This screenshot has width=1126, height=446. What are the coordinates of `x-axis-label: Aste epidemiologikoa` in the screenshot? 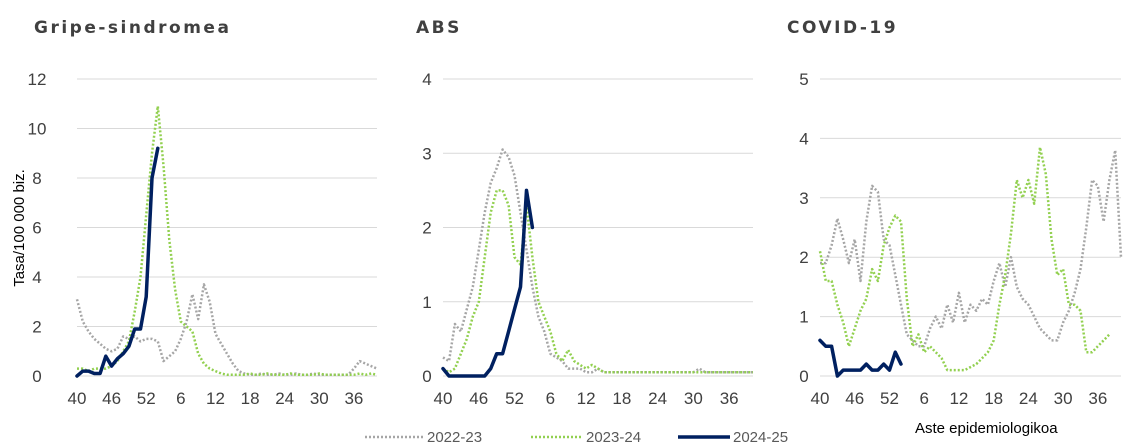 It's located at (986, 428).